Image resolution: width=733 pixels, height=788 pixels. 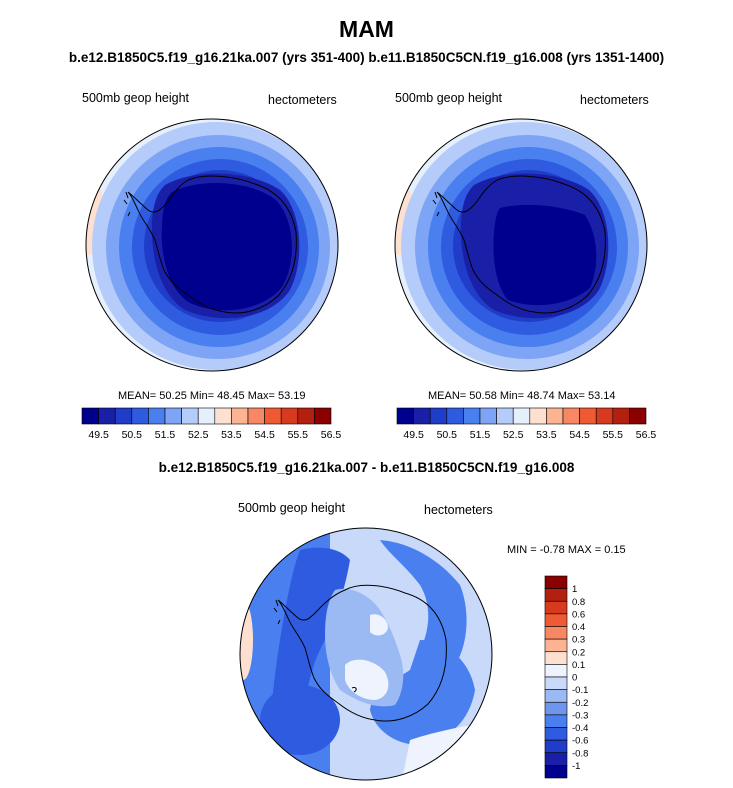 What do you see at coordinates (576, 766) in the screenshot?
I see `diff-colorbar-tick-label: -1` at bounding box center [576, 766].